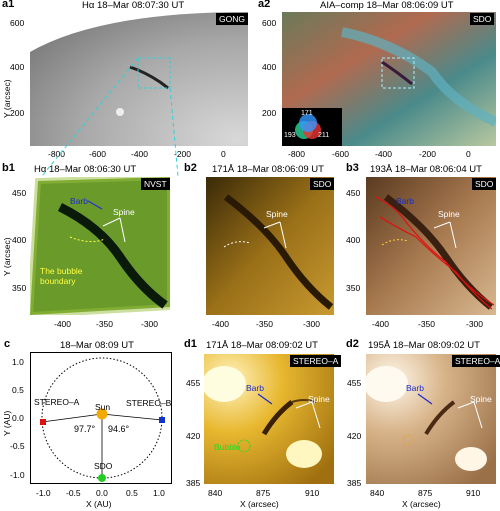 The width and height of the screenshot is (500, 511). What do you see at coordinates (17, 446) in the screenshot?
I see `c-ytick: -0.5` at bounding box center [17, 446].